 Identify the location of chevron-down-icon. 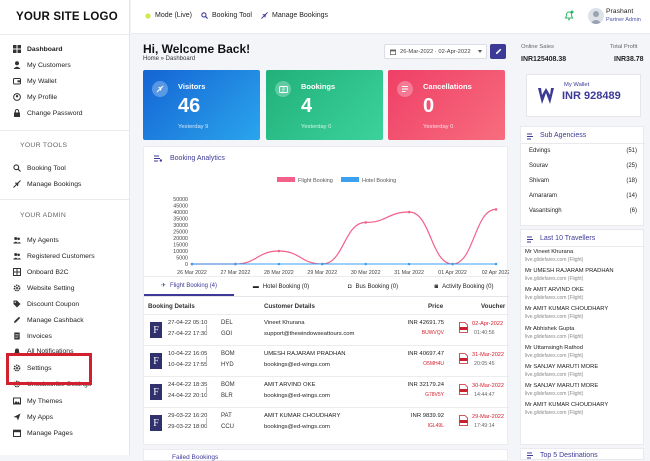
(480, 51).